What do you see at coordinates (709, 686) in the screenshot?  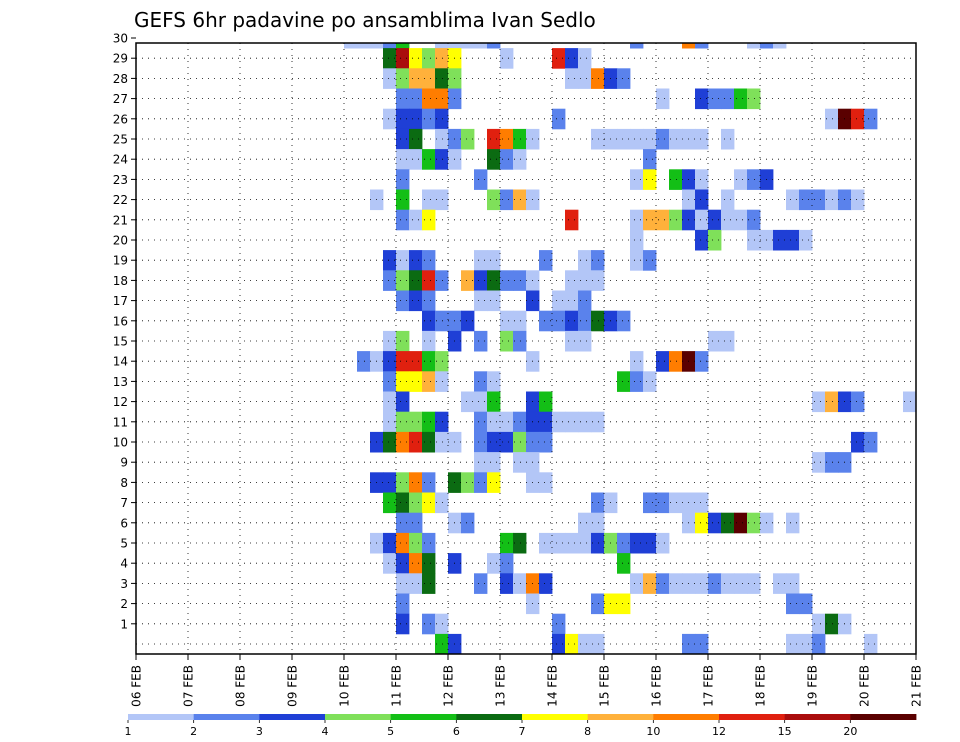 I see `x-tick-label: 17 FEB` at bounding box center [709, 686].